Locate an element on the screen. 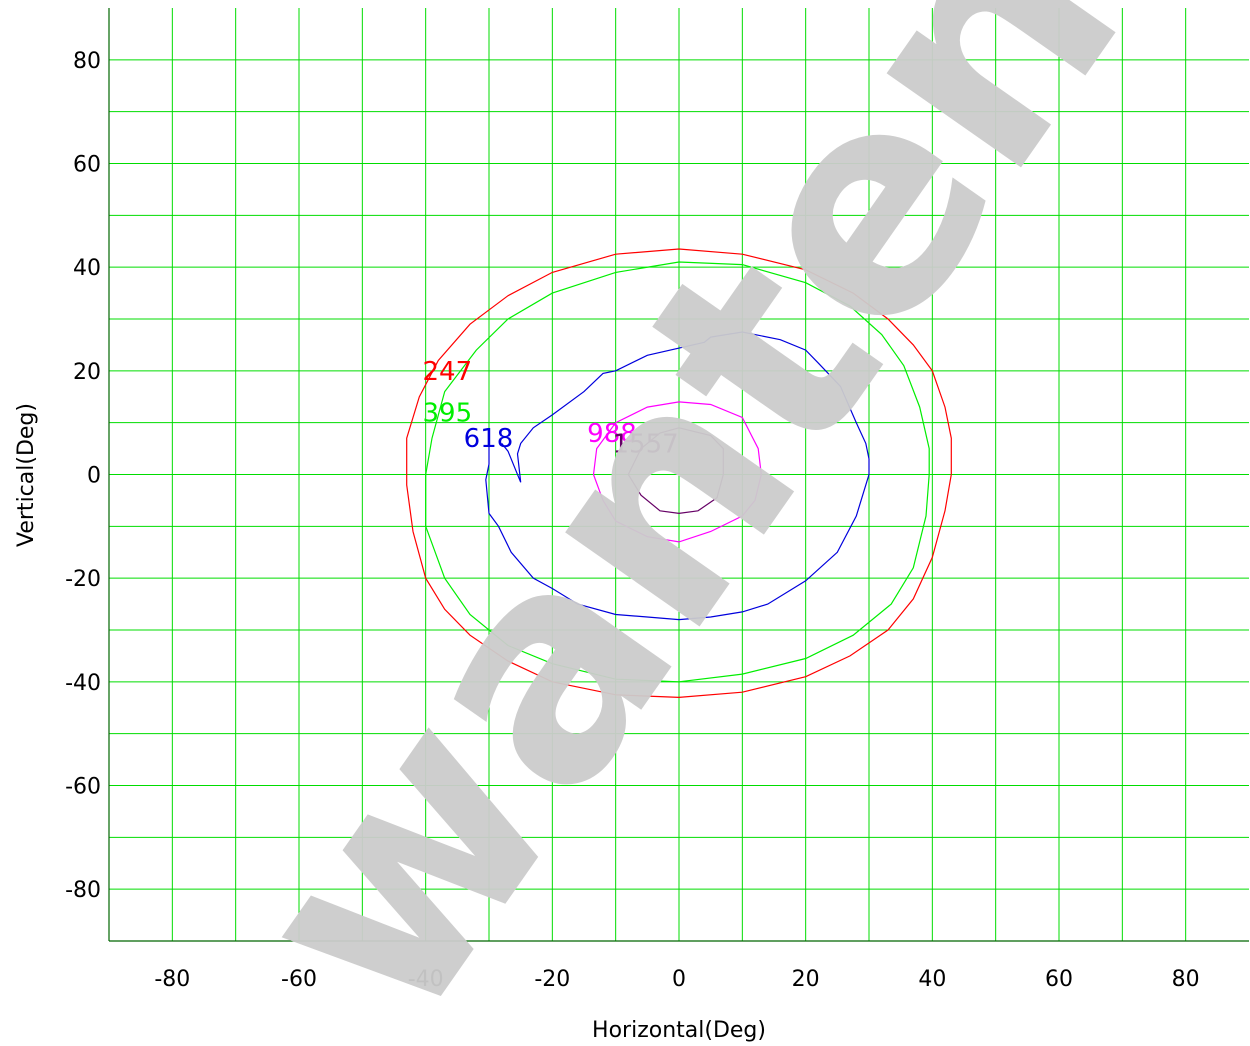 This screenshot has height=1046, width=1250. x-tick-label: -20 is located at coordinates (552, 979).